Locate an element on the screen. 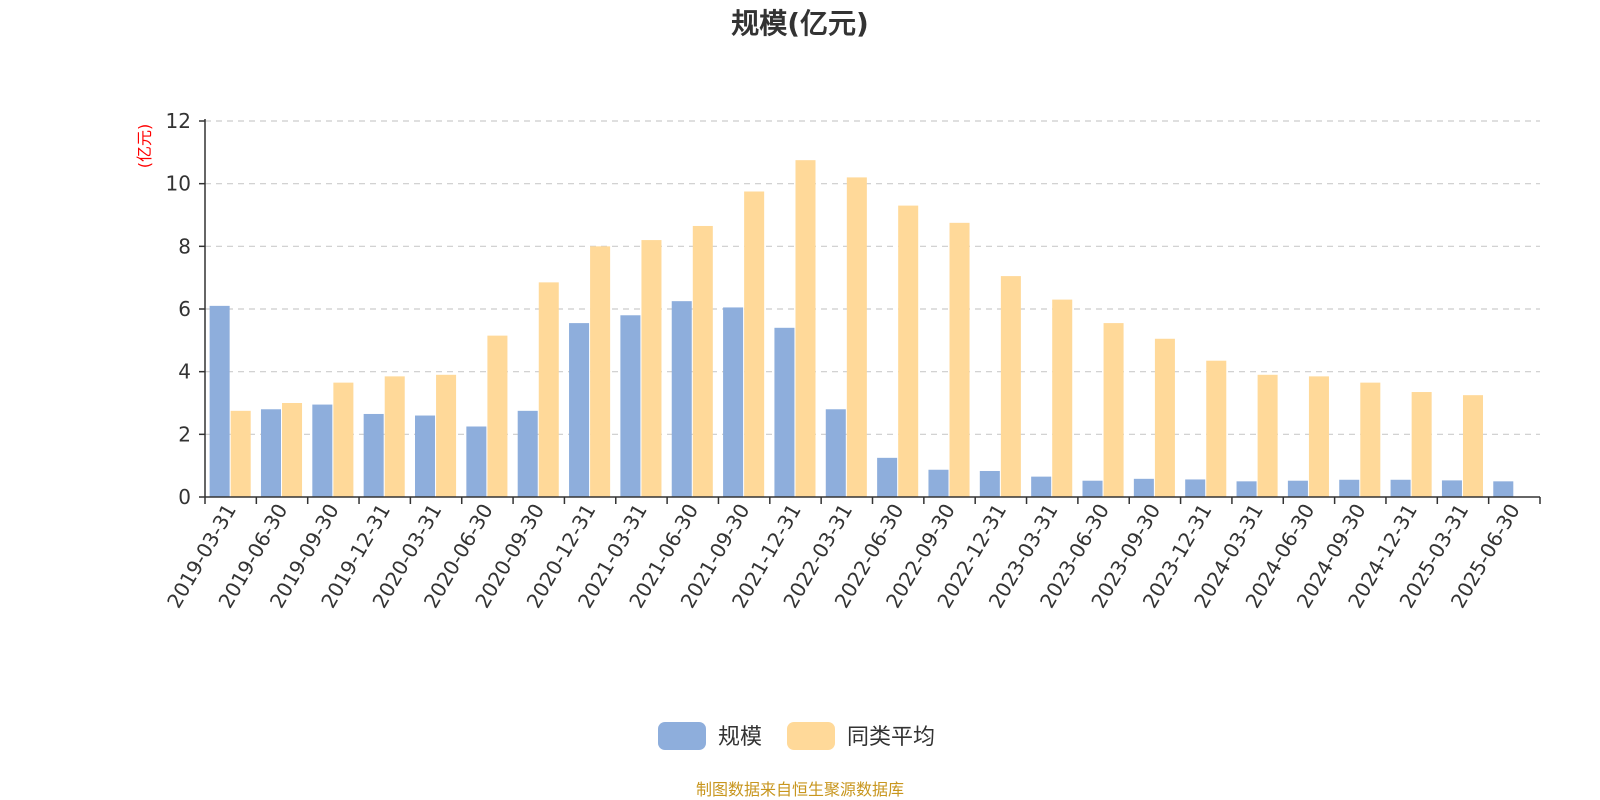 Image resolution: width=1600 pixels, height=800 pixels. legend-label: 规模 is located at coordinates (740, 737).